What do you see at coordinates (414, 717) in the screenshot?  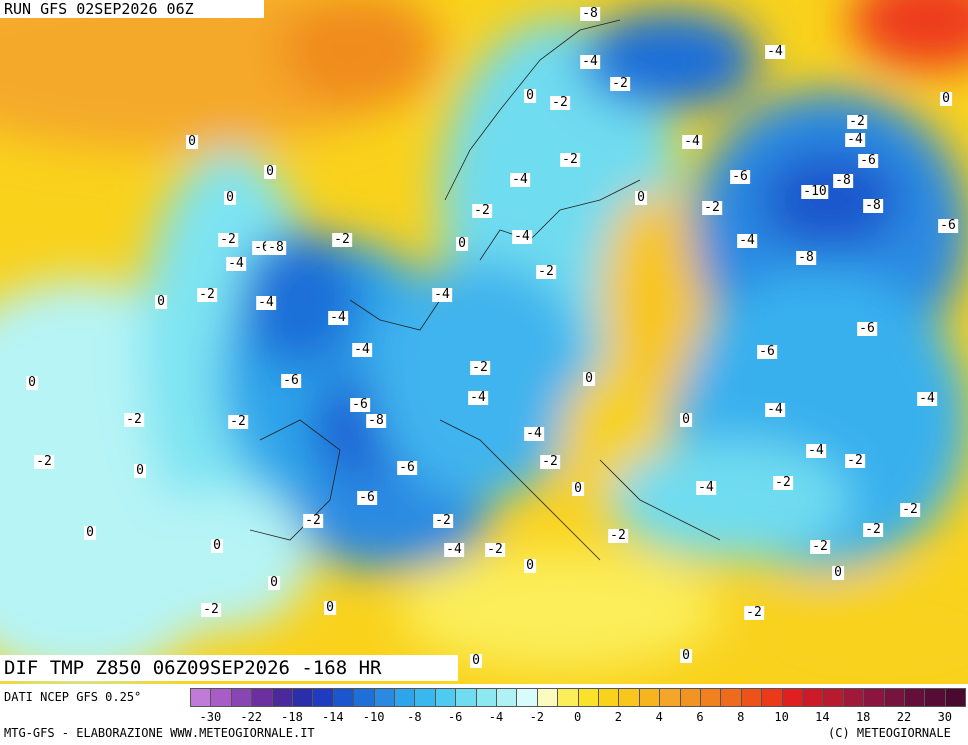 I see `scale-tick-label: -8` at bounding box center [414, 717].